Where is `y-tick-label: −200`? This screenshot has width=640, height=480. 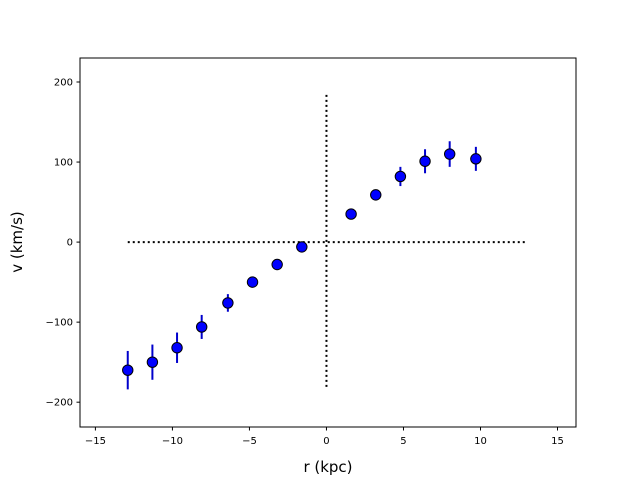
y-tick-label: −200 is located at coordinates (59, 403).